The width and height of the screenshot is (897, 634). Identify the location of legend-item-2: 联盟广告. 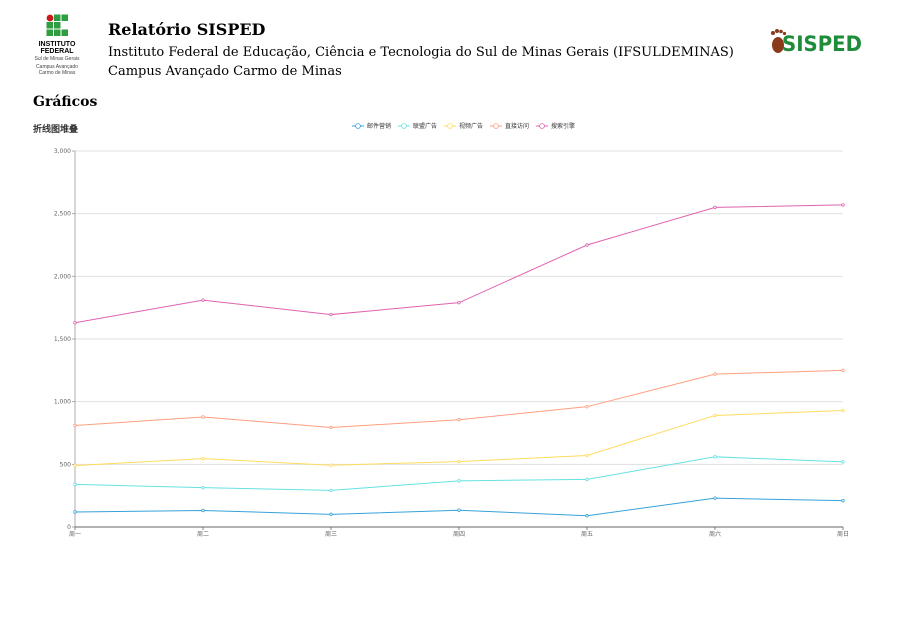
(417, 126).